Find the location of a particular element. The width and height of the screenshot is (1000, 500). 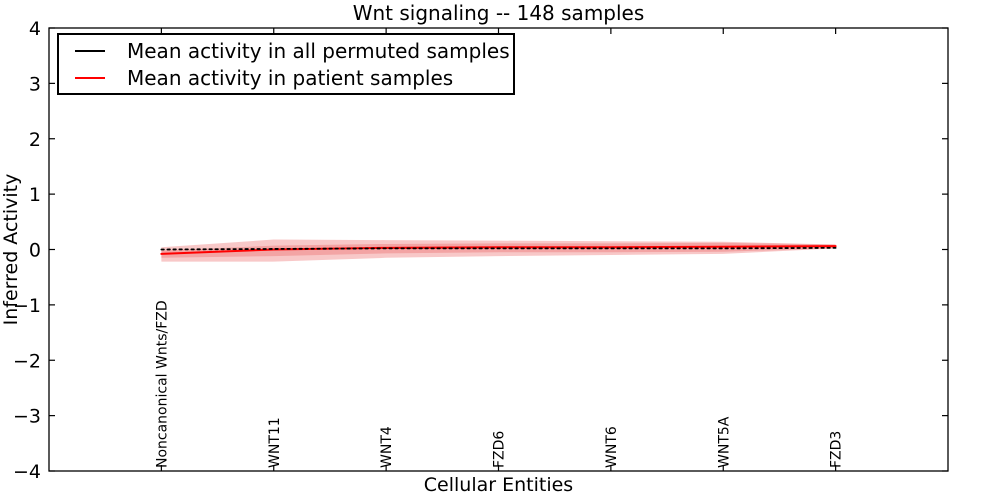

legend-label: Mean activity in patient samples is located at coordinates (290, 77).